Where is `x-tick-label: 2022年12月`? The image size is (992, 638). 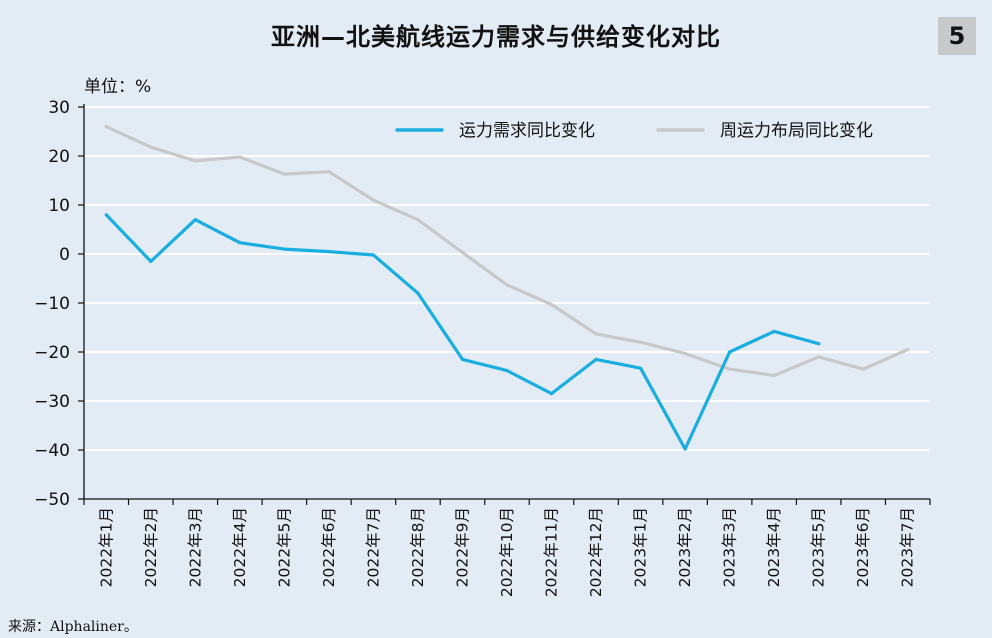 x-tick-label: 2022年12月 is located at coordinates (596, 552).